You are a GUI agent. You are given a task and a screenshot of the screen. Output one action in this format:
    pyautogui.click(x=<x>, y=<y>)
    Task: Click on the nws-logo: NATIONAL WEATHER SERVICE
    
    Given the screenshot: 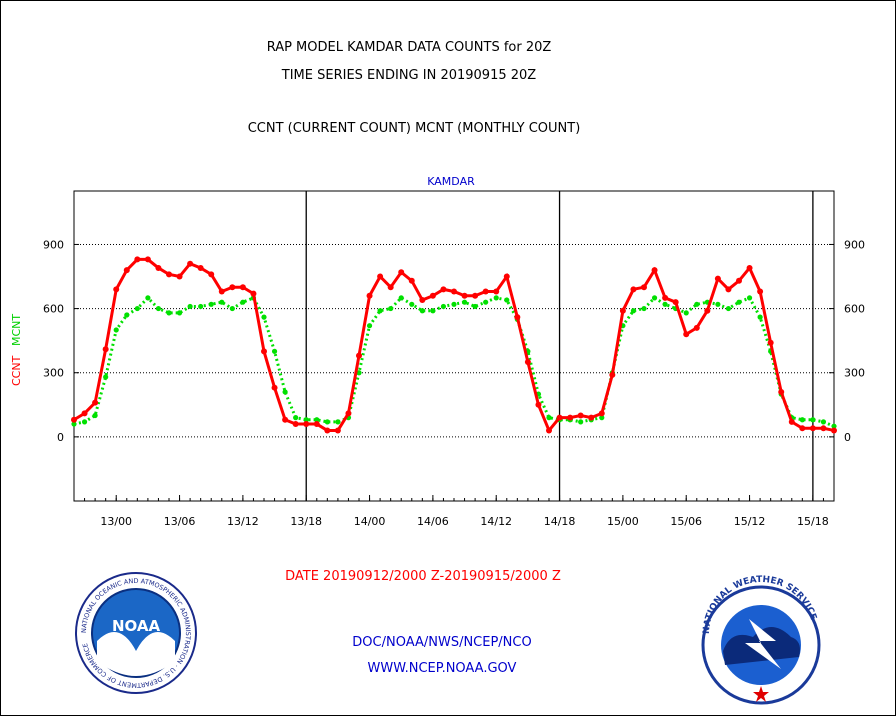 What is the action you would take?
    pyautogui.click(x=761, y=640)
    